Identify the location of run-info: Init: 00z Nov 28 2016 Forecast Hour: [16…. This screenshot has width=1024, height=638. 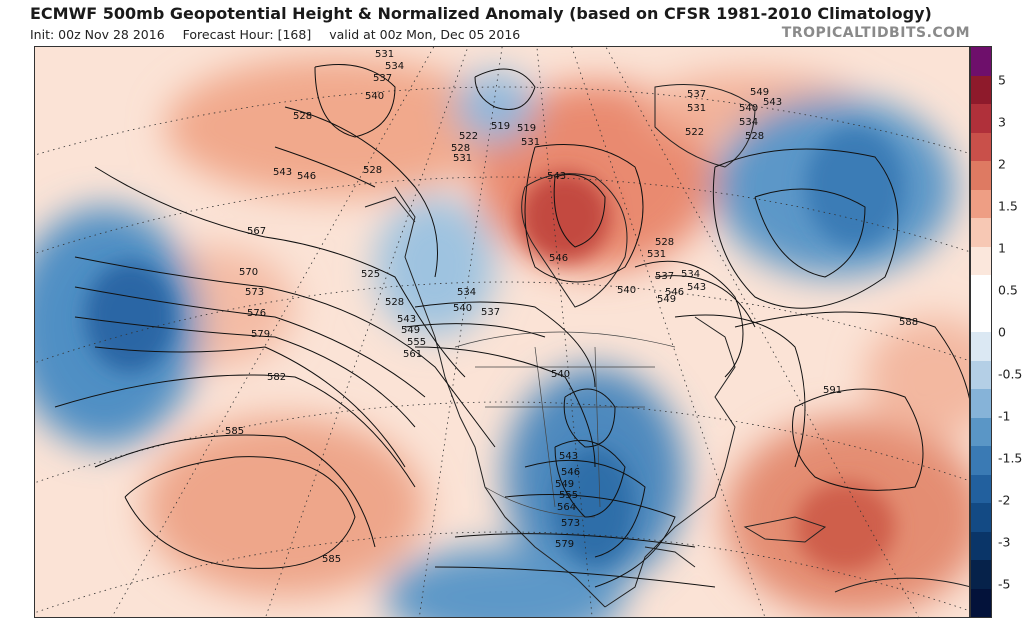
(282, 34).